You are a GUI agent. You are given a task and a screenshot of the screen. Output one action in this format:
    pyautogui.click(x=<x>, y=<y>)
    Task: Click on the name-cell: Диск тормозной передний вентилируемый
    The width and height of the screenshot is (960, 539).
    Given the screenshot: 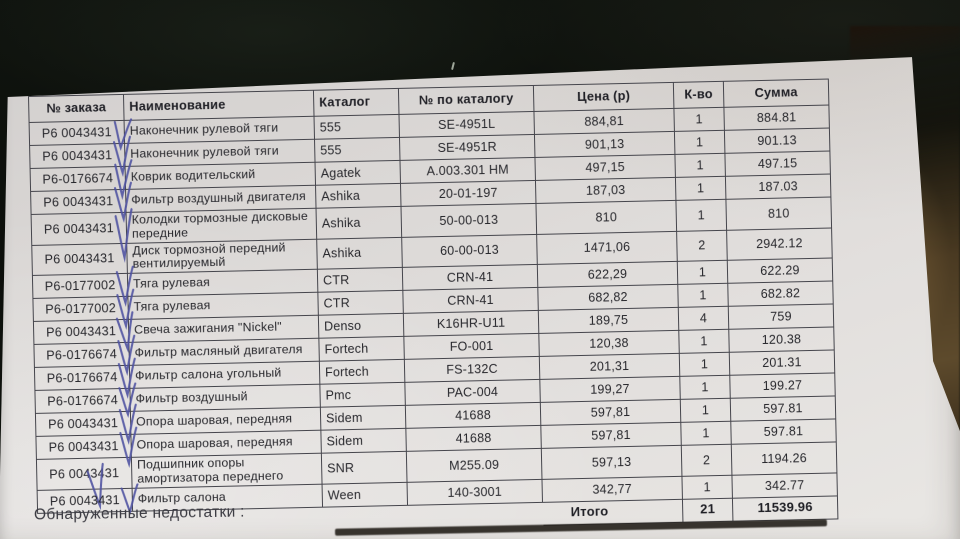 What is the action you would take?
    pyautogui.click(x=222, y=256)
    